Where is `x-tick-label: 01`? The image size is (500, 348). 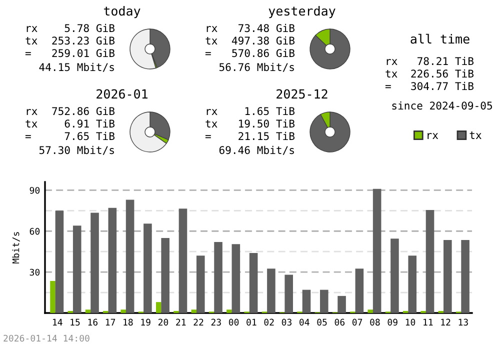 x-tick-label: 01 is located at coordinates (251, 322).